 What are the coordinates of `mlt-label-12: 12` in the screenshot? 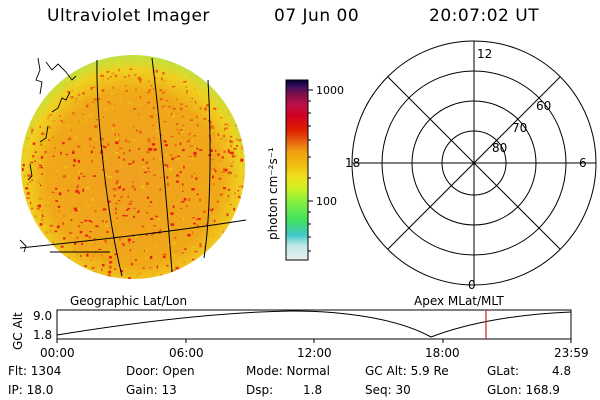 It's located at (484, 54).